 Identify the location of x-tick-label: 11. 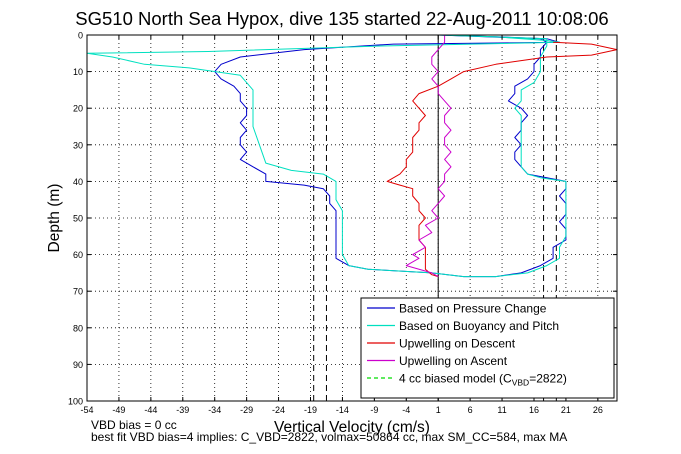
(501, 410).